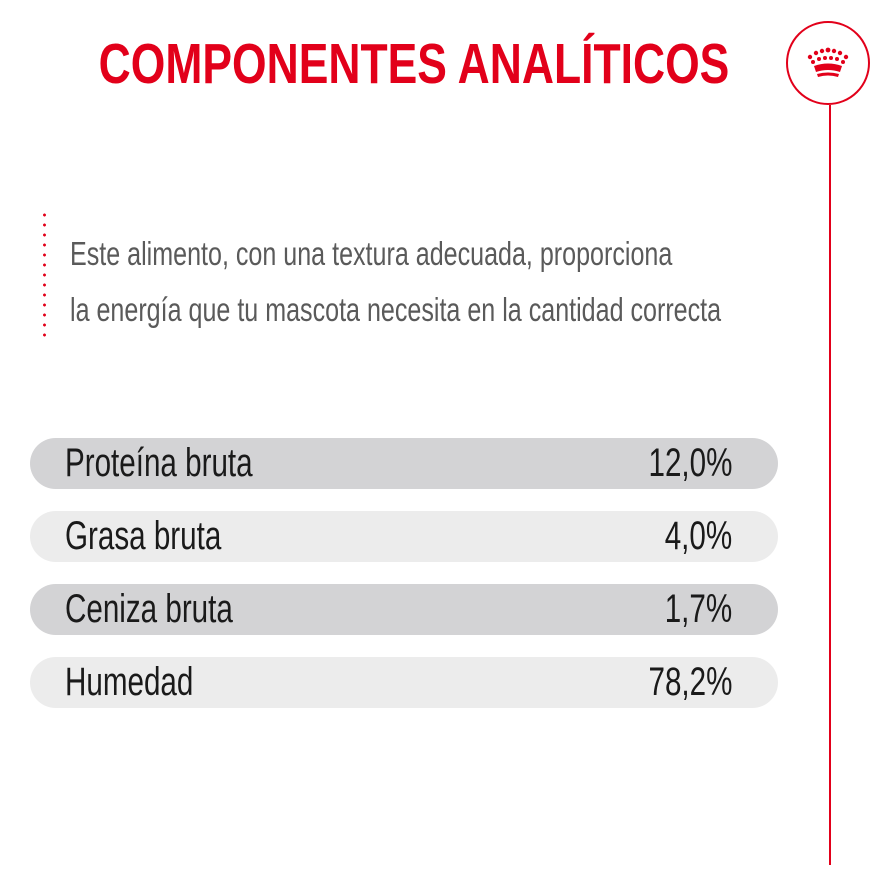 The image size is (880, 880). I want to click on component-row-protein: Proteína bruta 12,0%, so click(404, 463).